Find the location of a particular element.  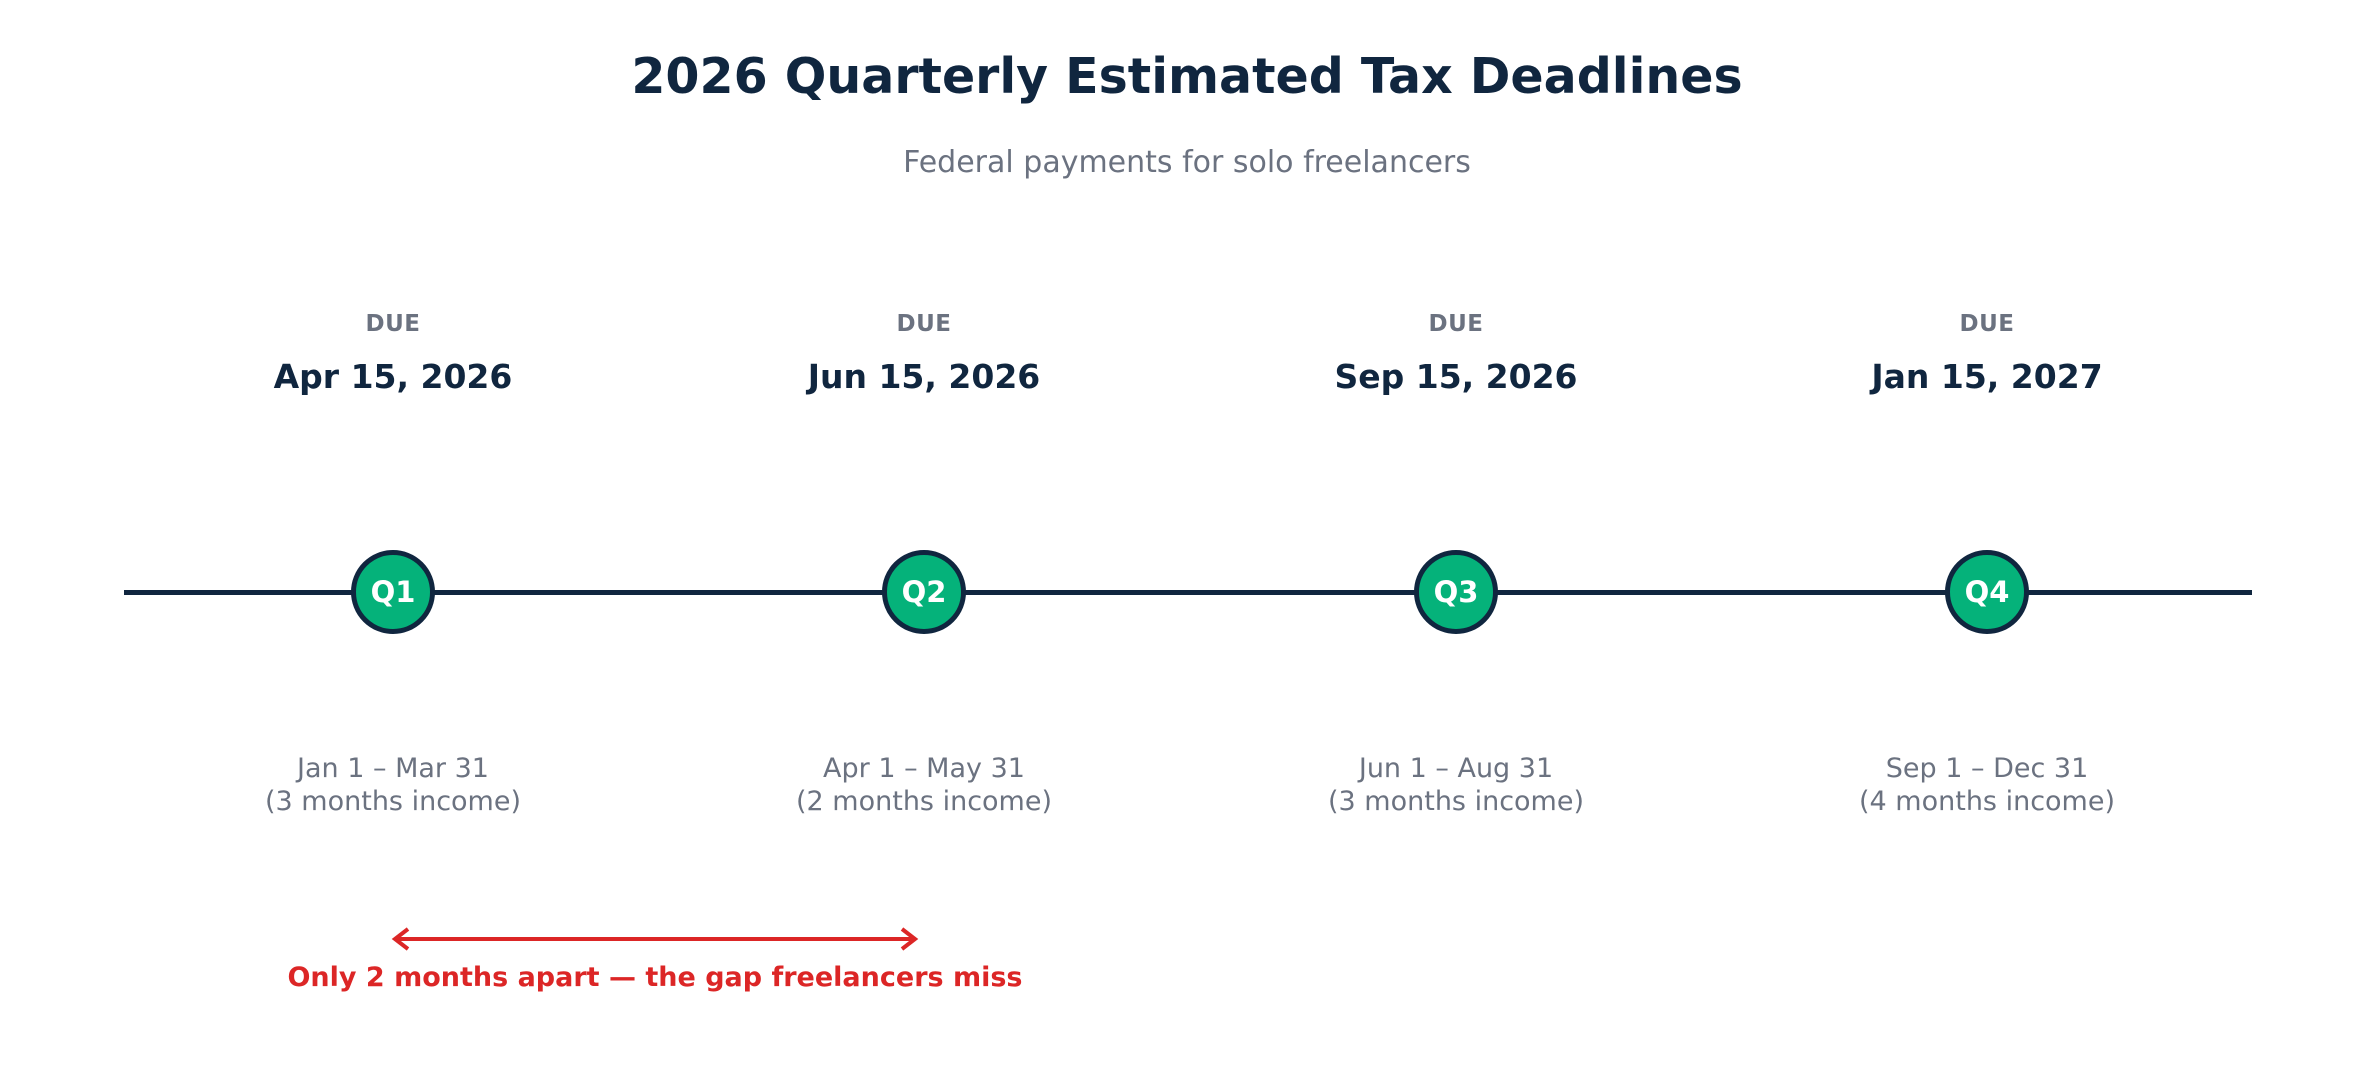

timeline-axis is located at coordinates (1188, 592).